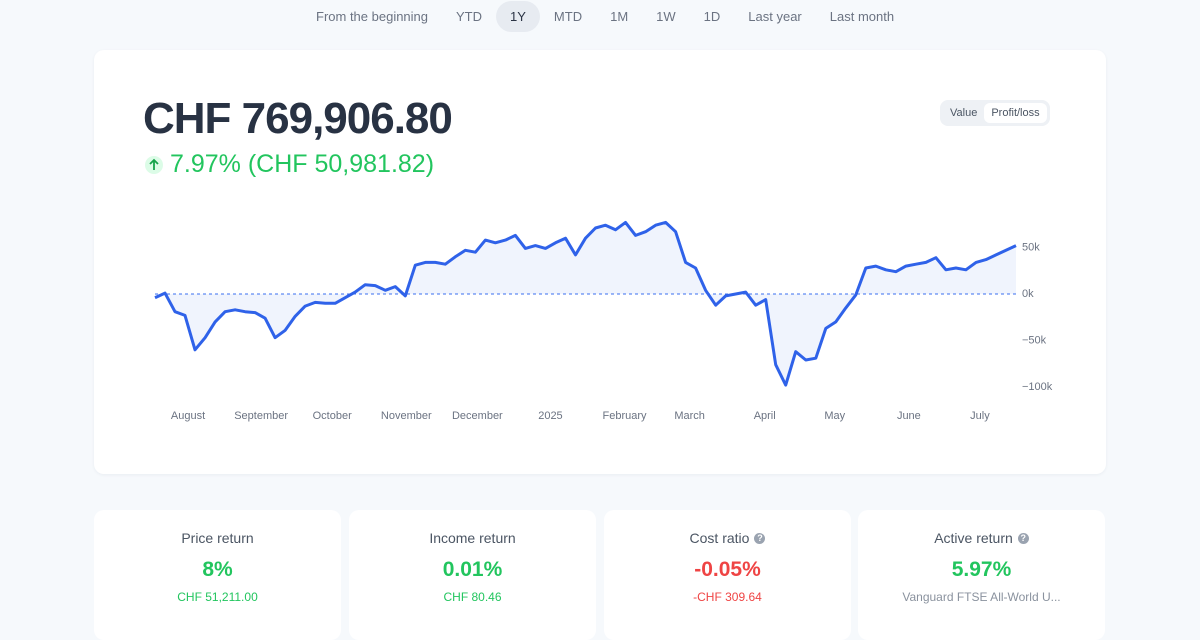 This screenshot has height=640, width=1200. I want to click on stat-title-row: Cost ratio?, so click(727, 538).